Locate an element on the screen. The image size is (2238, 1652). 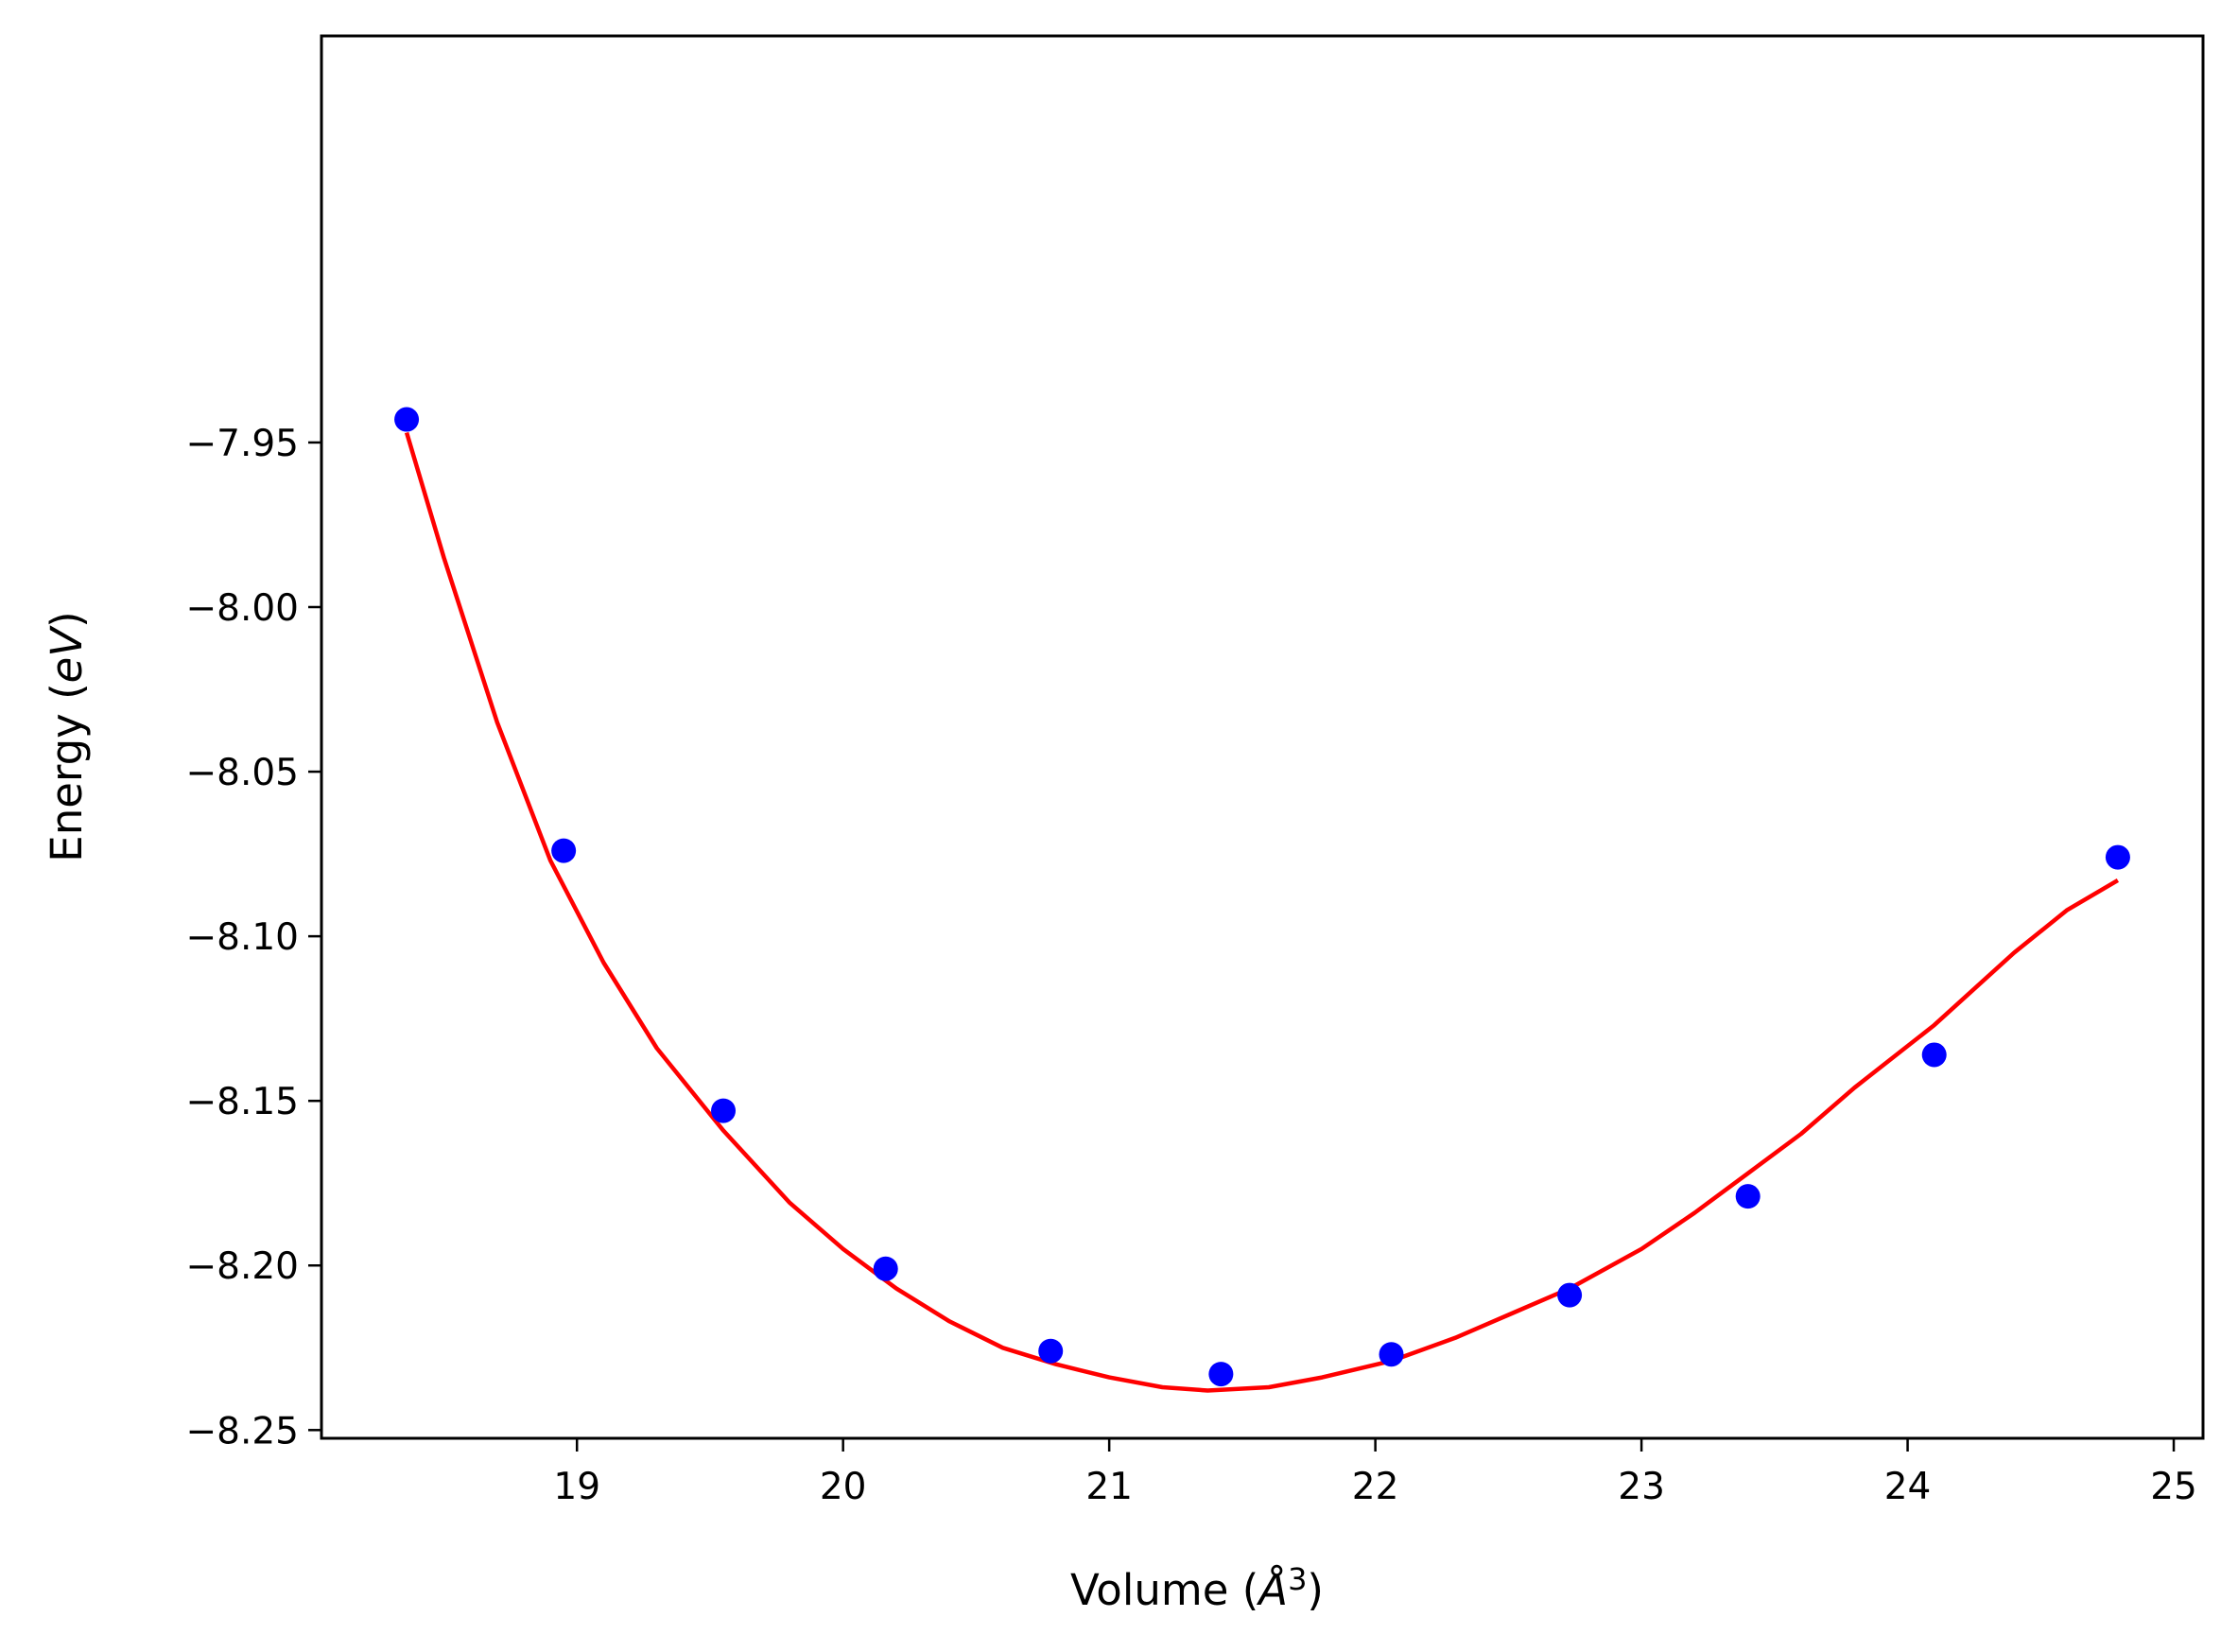
y-axis-label: Energy (eV) is located at coordinates (67, 736).